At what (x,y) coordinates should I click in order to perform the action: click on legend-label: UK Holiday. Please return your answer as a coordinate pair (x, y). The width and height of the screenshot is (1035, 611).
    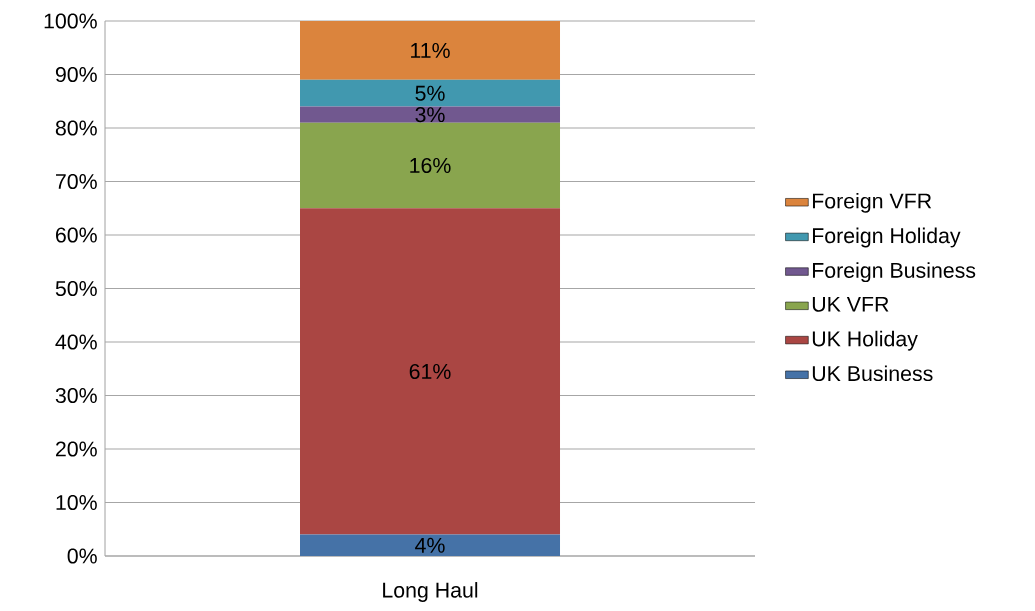
    Looking at the image, I should click on (865, 340).